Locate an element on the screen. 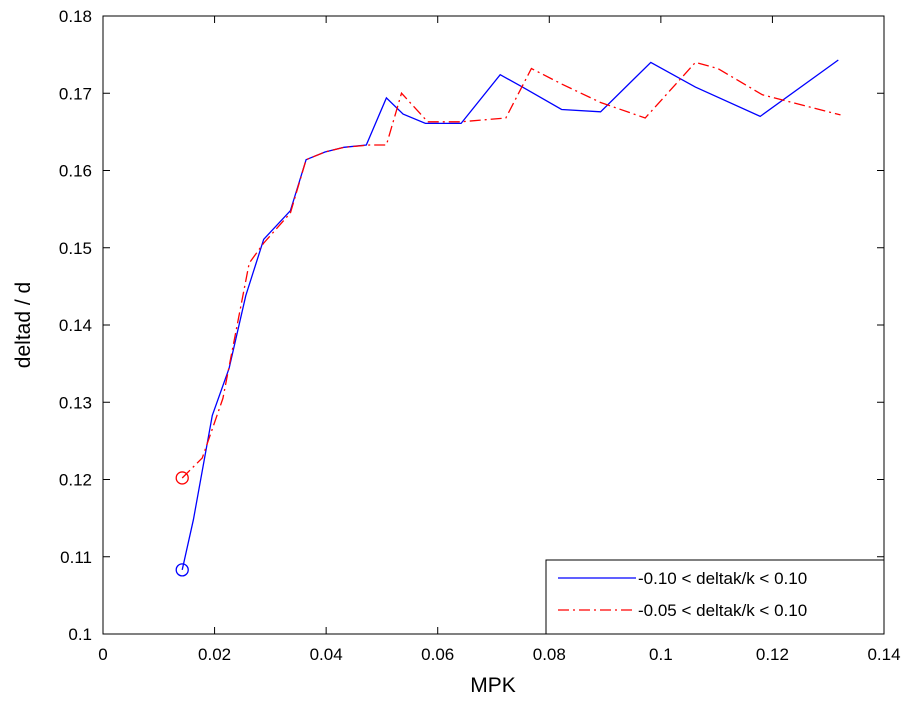  y-tick-label: 0.11 is located at coordinates (76, 557).